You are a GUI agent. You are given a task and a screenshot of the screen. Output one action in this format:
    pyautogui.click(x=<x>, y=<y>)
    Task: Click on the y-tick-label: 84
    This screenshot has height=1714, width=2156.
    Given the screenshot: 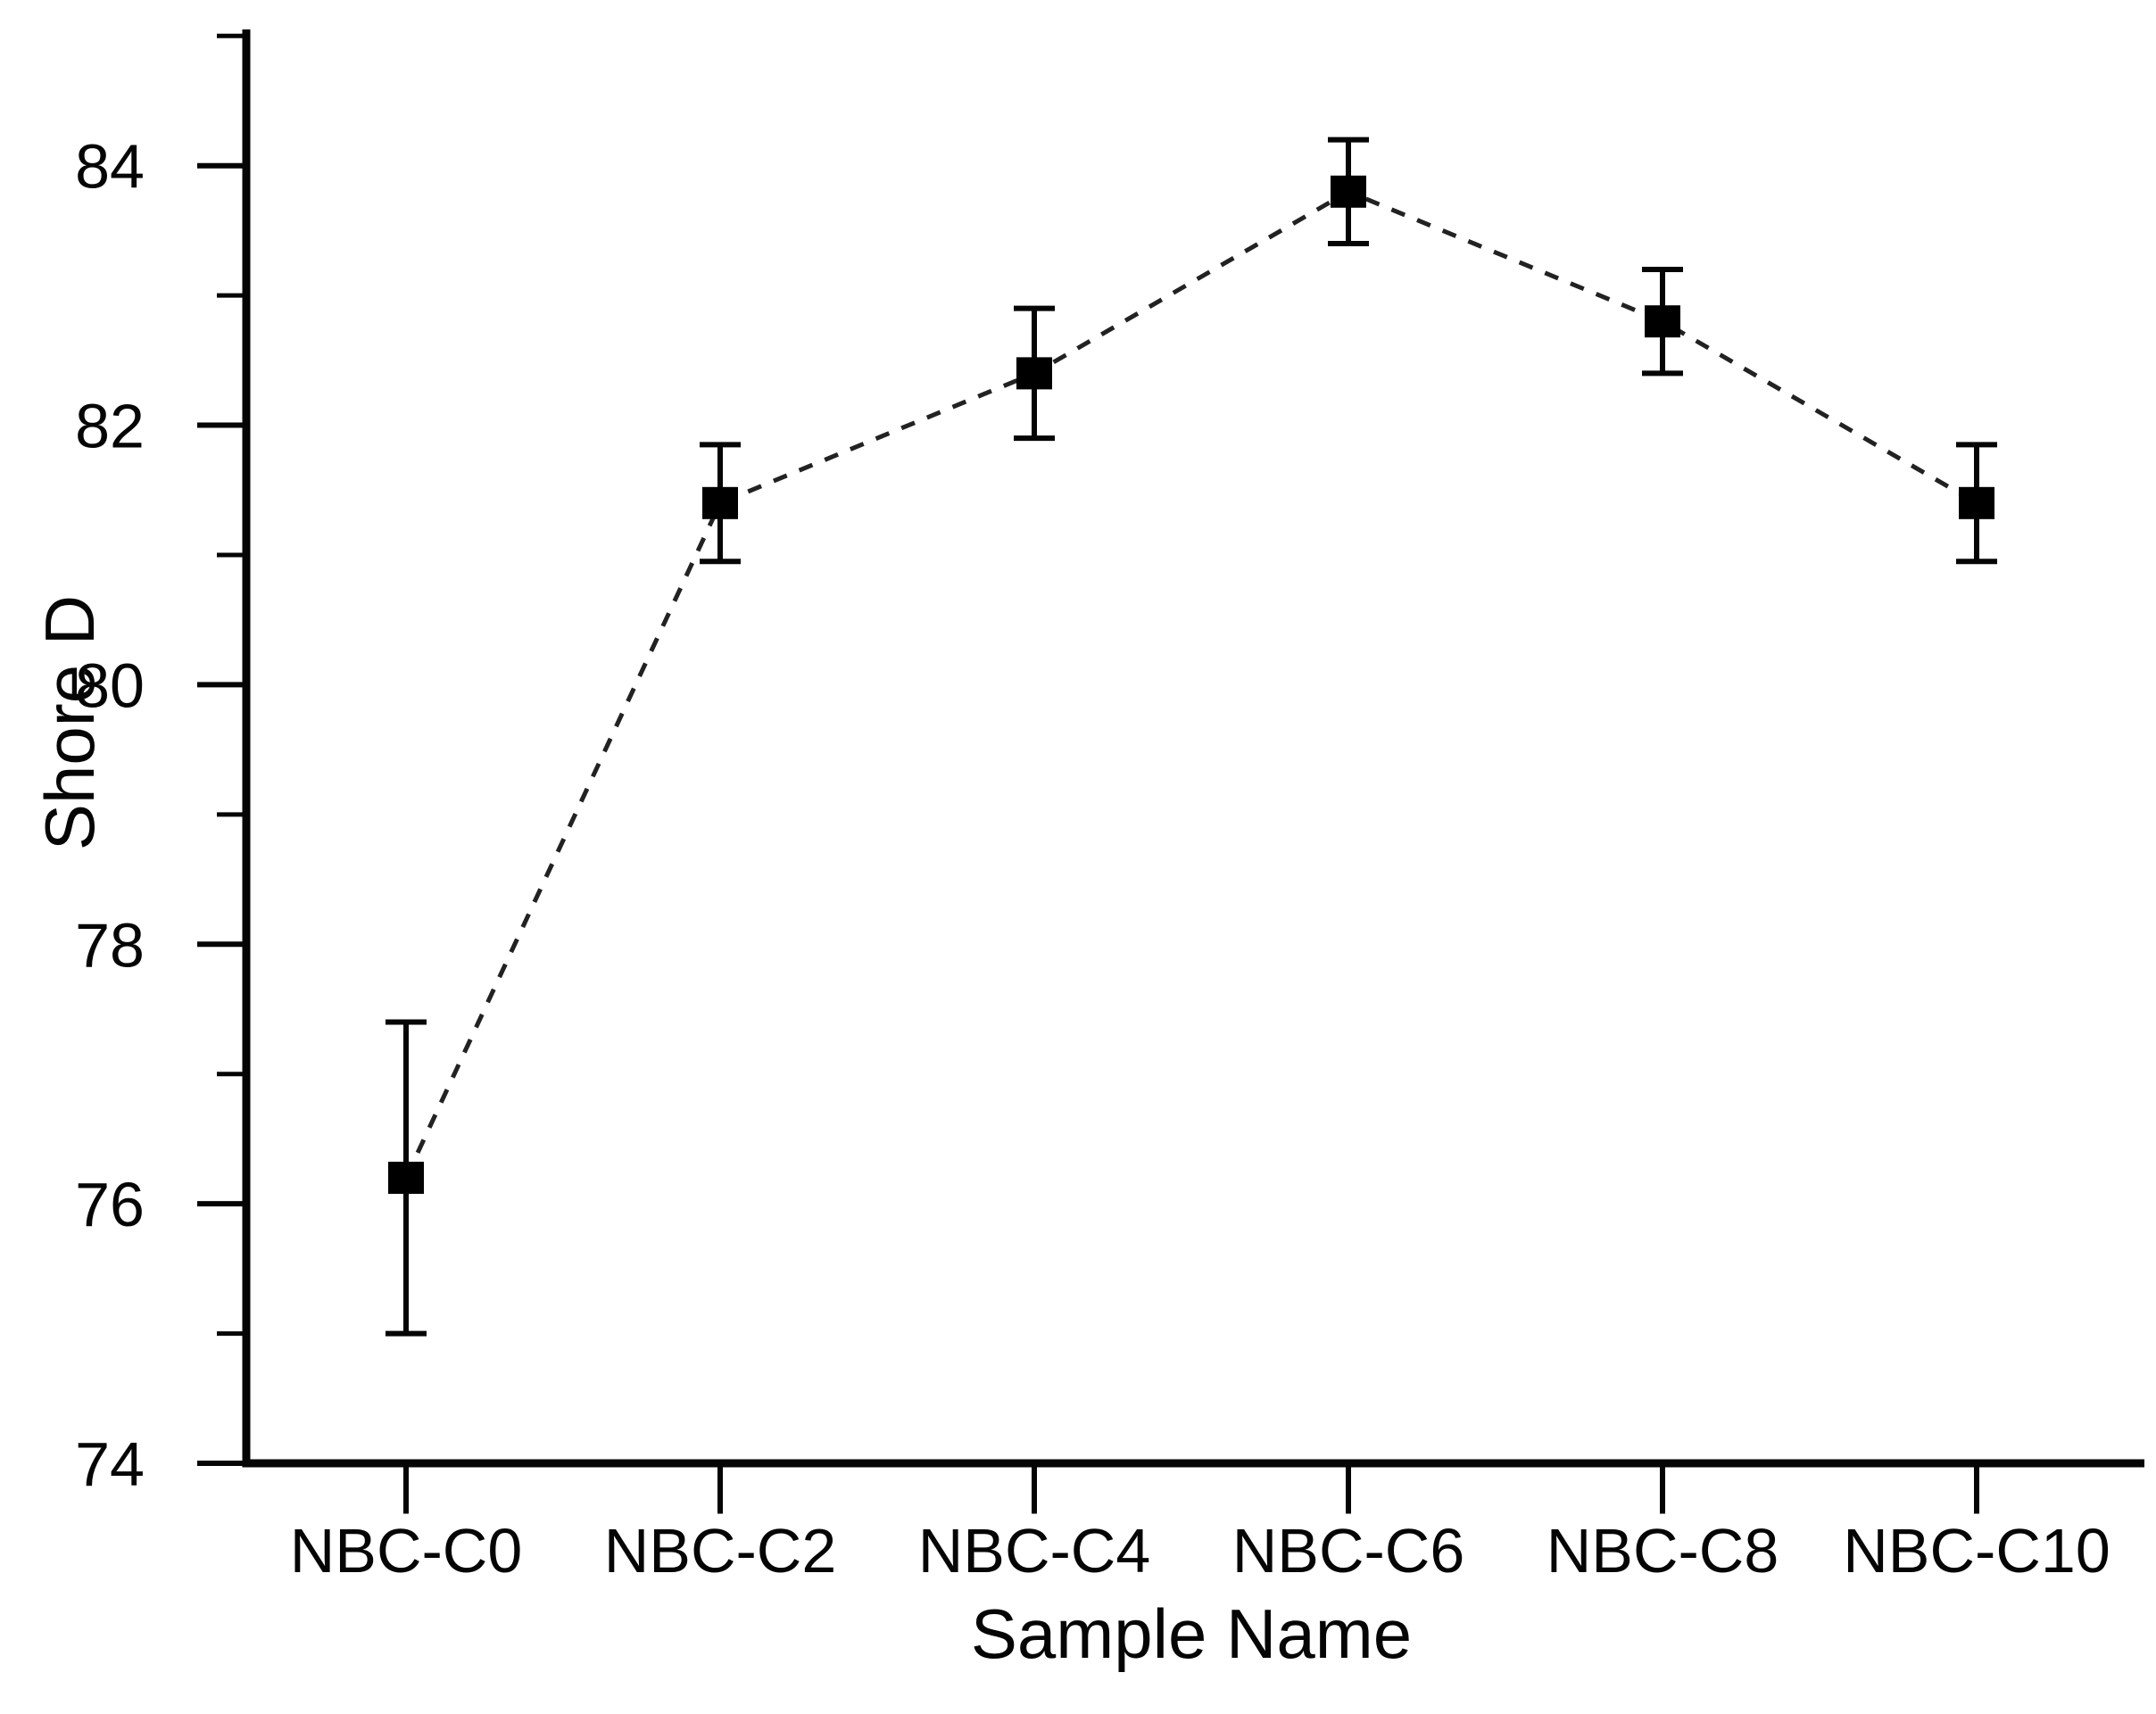 What is the action you would take?
    pyautogui.click(x=110, y=167)
    